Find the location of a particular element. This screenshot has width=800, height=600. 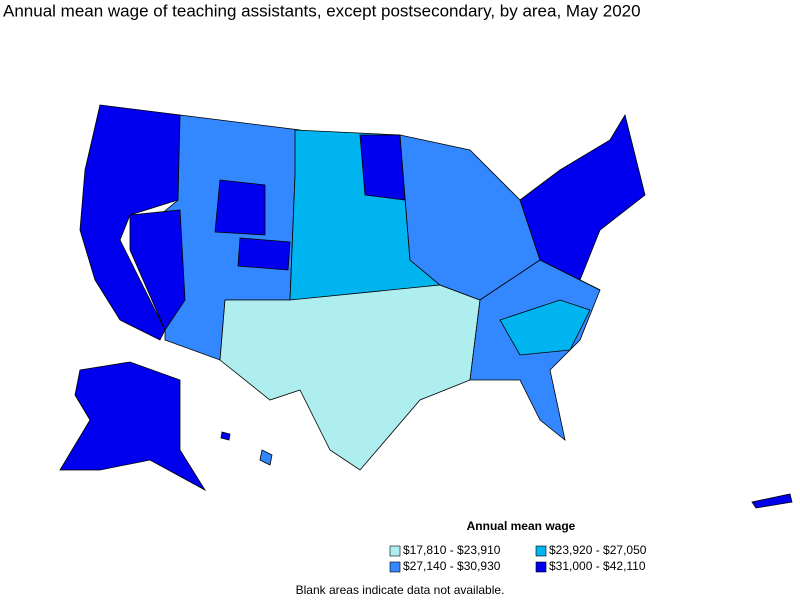

legend-label: $27,140 - $30,930 is located at coordinates (452, 566).